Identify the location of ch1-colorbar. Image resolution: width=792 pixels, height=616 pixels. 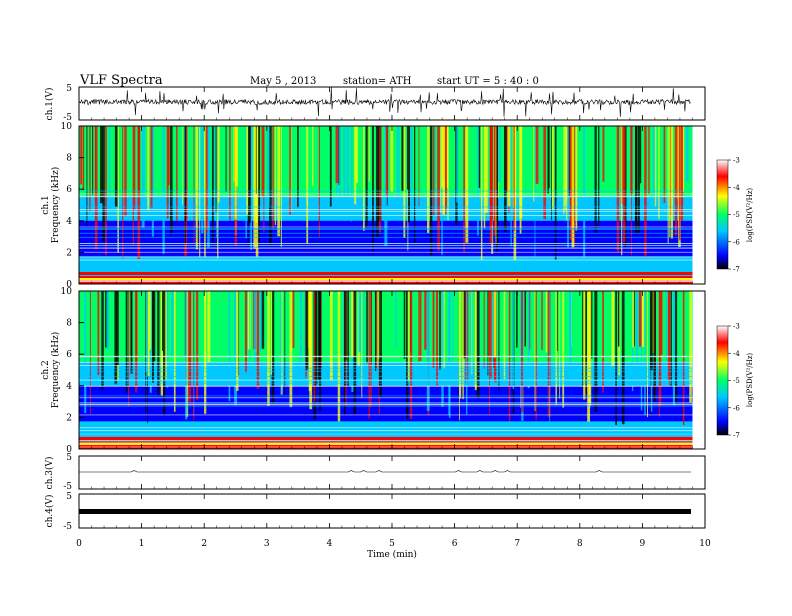
(722, 214).